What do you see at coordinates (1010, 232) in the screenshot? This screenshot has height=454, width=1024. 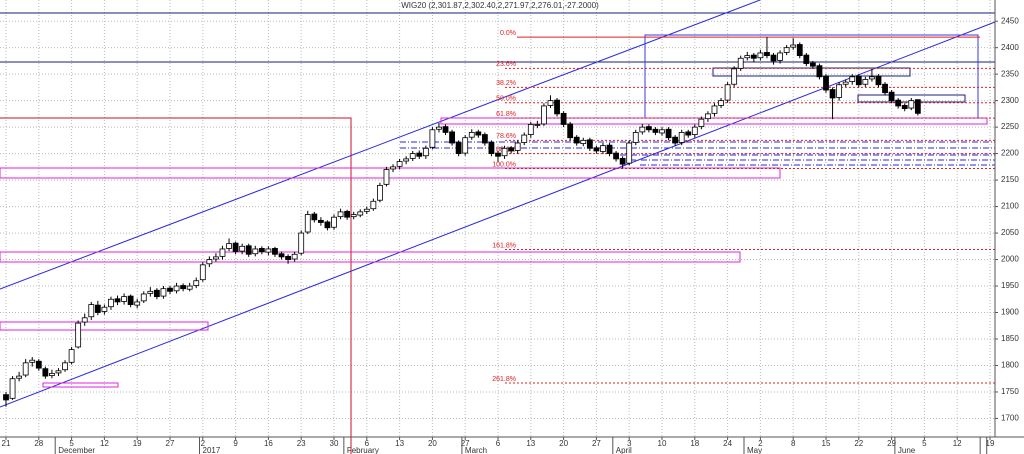 I see `y-tick-label: 2050` at bounding box center [1010, 232].